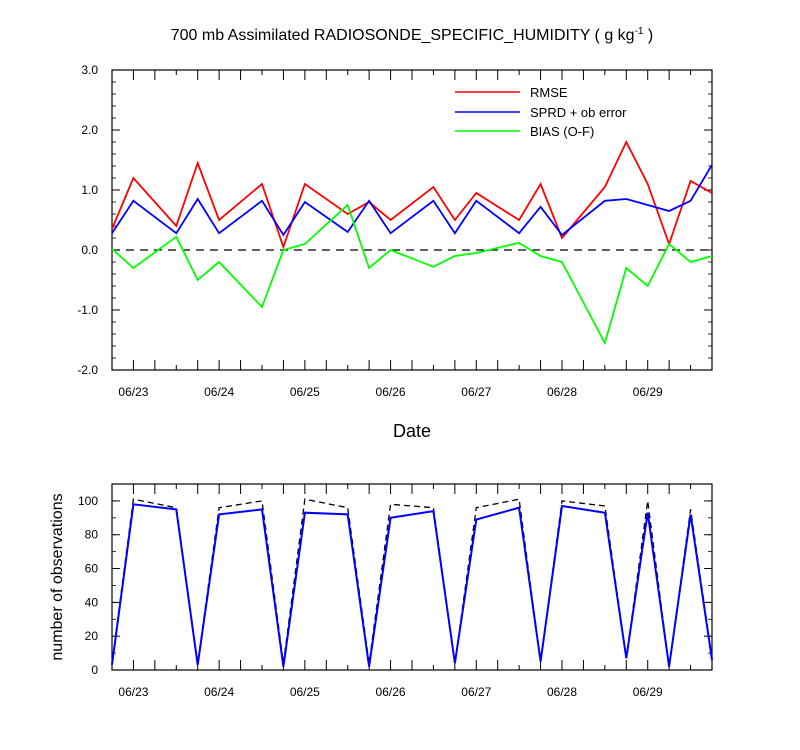  What do you see at coordinates (87, 370) in the screenshot?
I see `y-tick-label: -2.0` at bounding box center [87, 370].